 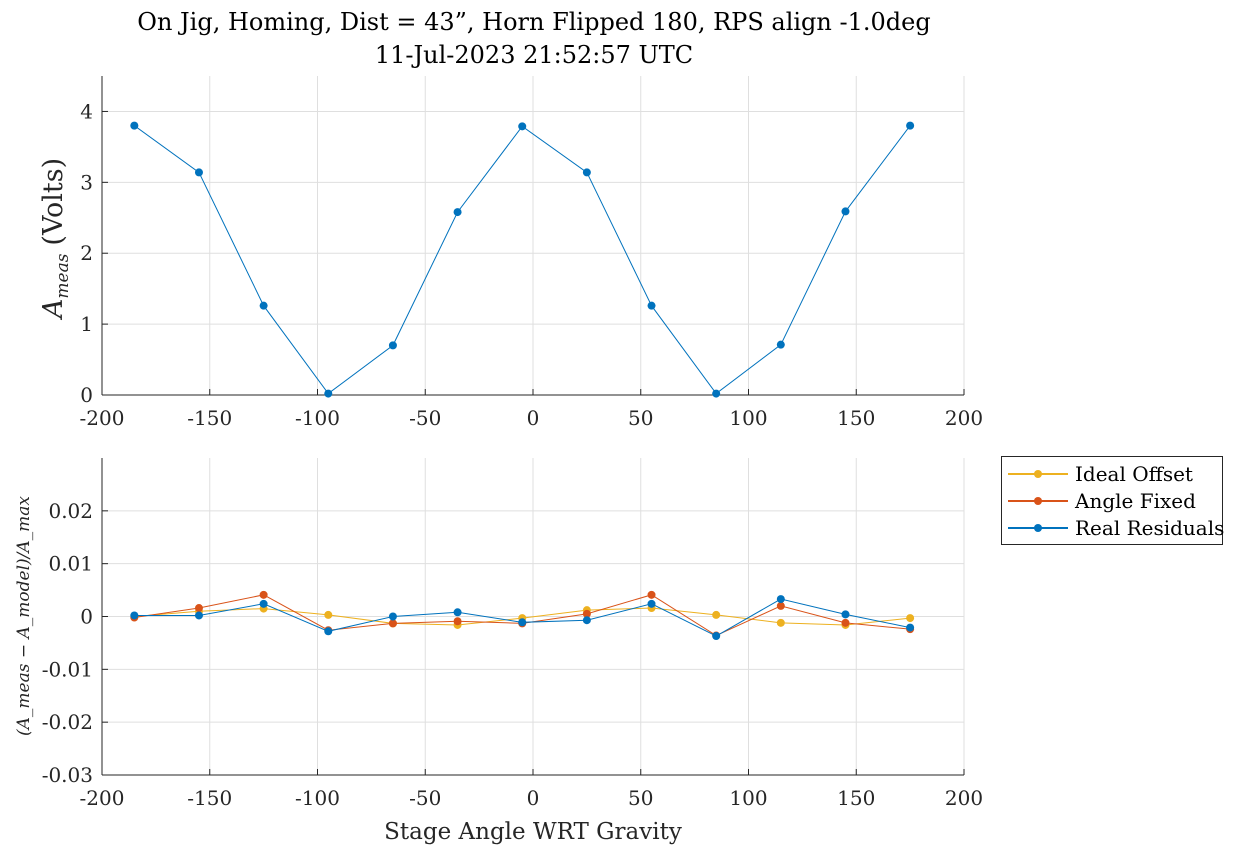 What do you see at coordinates (1038, 474) in the screenshot?
I see `legend-marker-ideal-offset` at bounding box center [1038, 474].